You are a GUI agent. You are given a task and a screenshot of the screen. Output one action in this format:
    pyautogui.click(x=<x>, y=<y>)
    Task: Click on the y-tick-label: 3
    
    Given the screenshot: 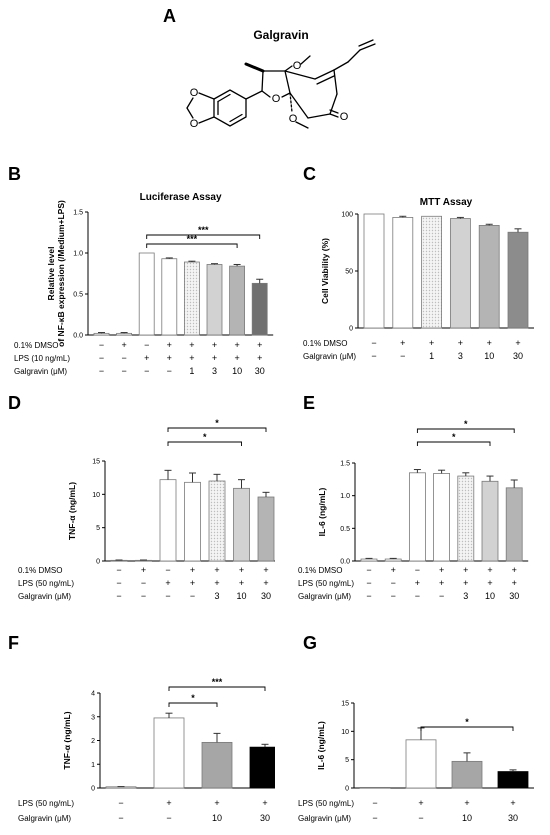 What is the action you would take?
    pyautogui.click(x=93, y=717)
    